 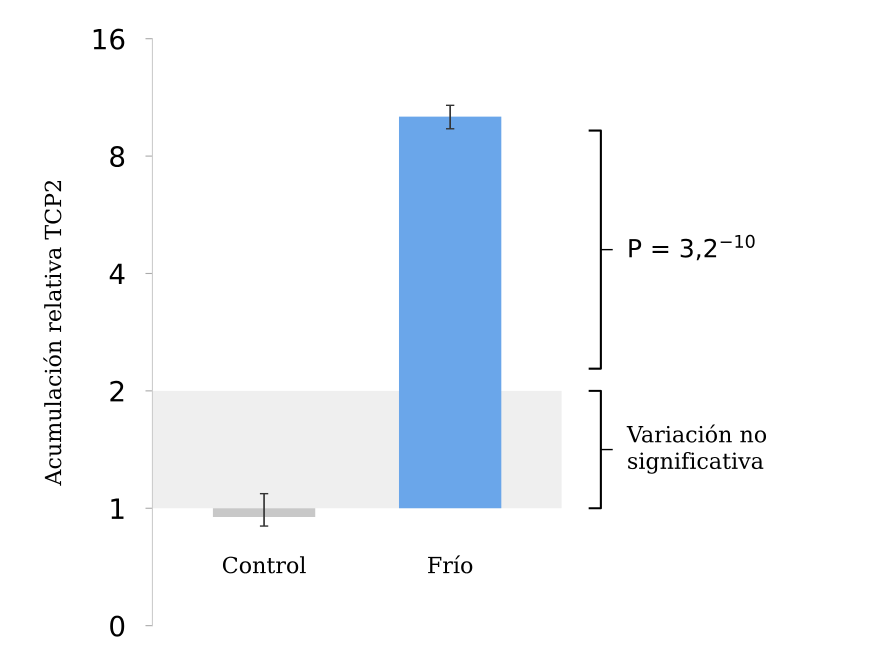 What do you see at coordinates (109, 39) in the screenshot?
I see `y-tick-label: 16` at bounding box center [109, 39].